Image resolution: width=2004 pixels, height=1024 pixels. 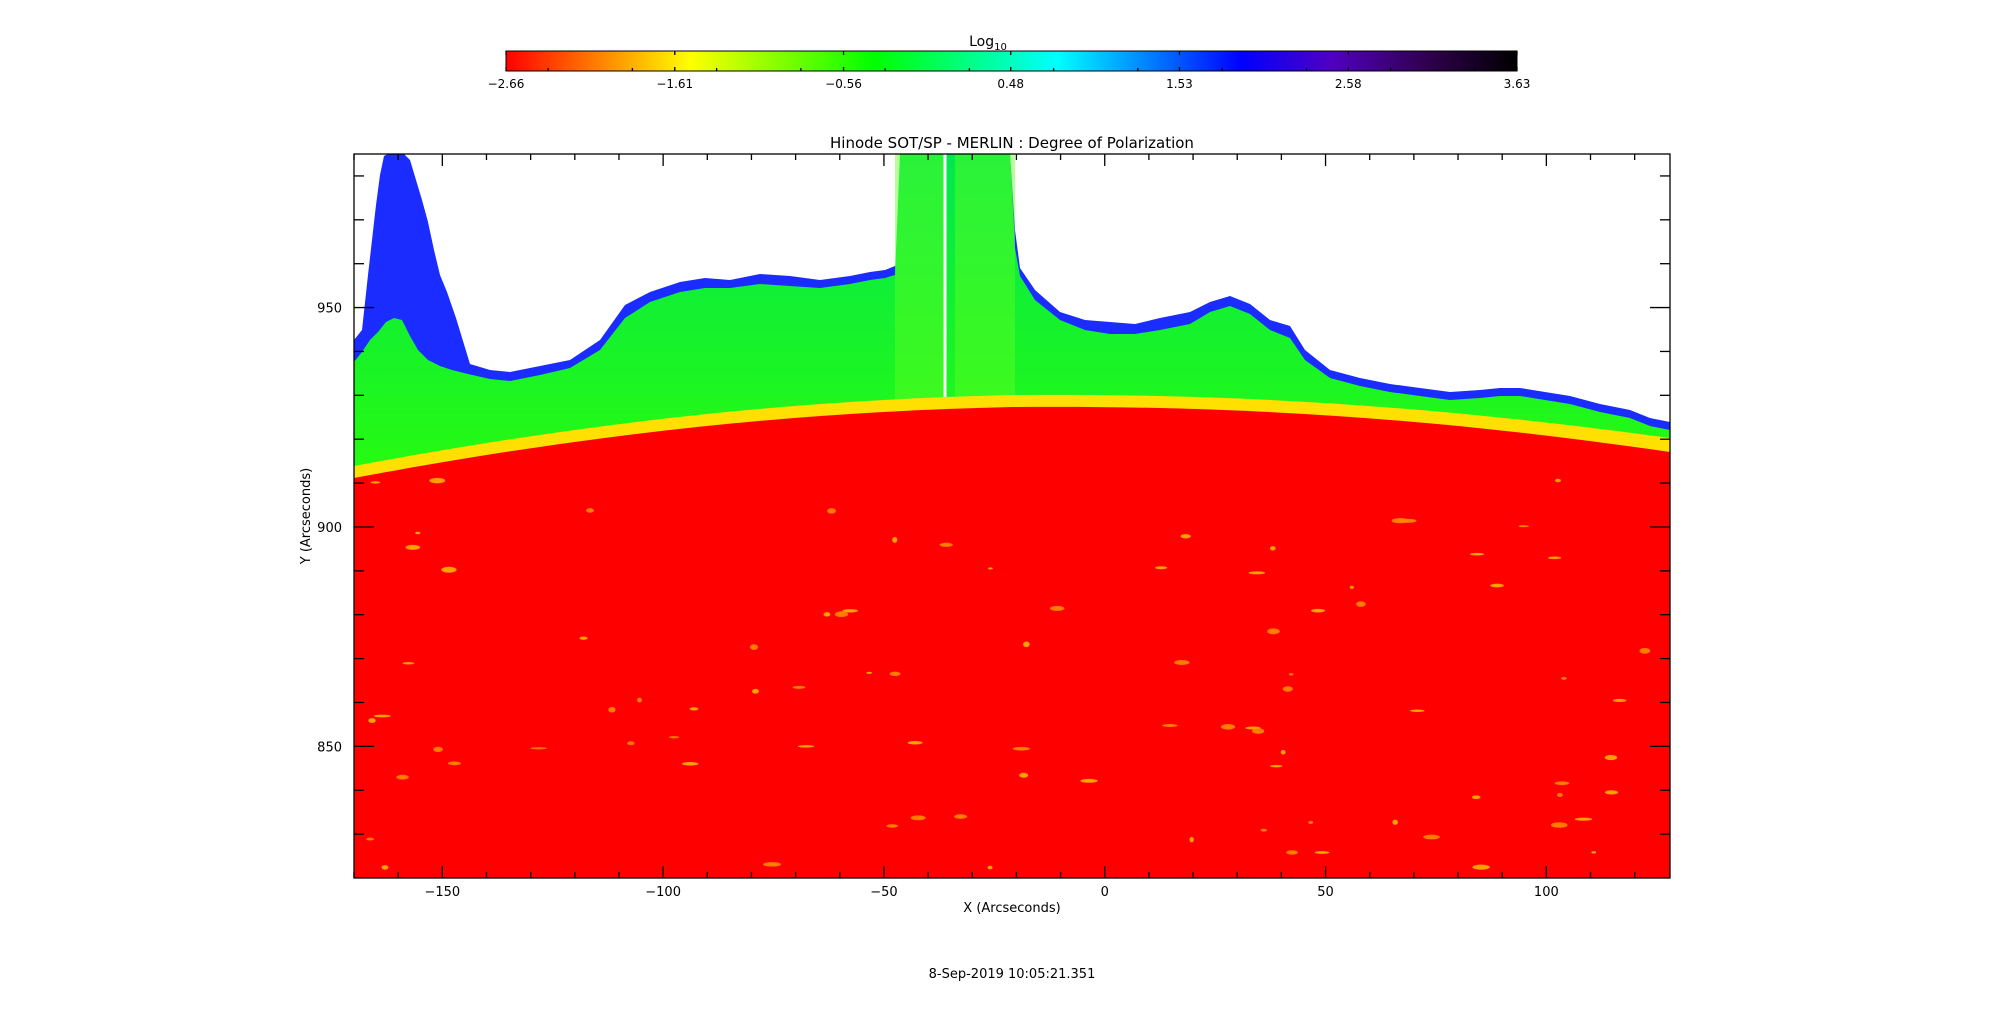 I want to click on x-tick-label: −50, so click(x=883, y=892).